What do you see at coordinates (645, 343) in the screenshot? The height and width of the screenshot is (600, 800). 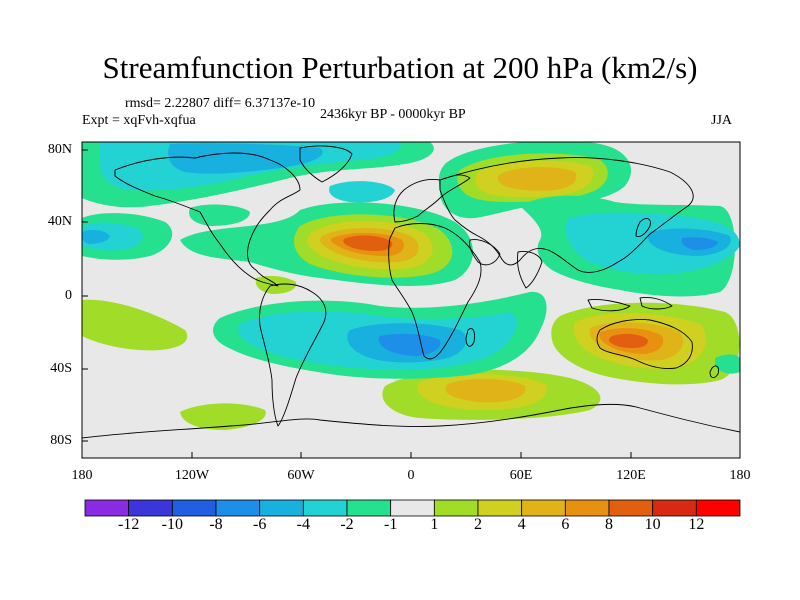 I see `anomaly-australia` at bounding box center [645, 343].